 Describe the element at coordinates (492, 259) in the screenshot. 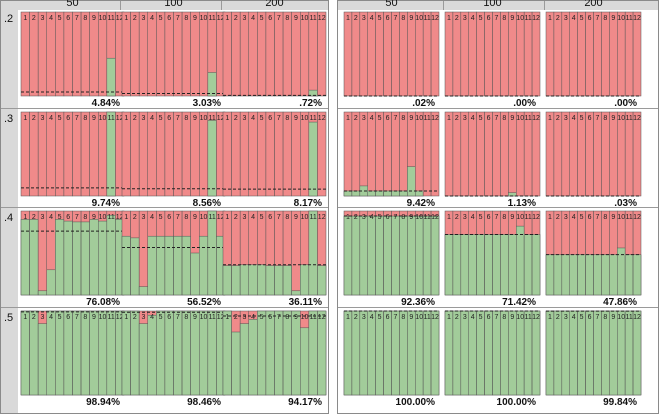

I see `right-cell-r3-c2: 1 2 3 4 5 6 7 8 9 10 11 12 71.42%` at that location.